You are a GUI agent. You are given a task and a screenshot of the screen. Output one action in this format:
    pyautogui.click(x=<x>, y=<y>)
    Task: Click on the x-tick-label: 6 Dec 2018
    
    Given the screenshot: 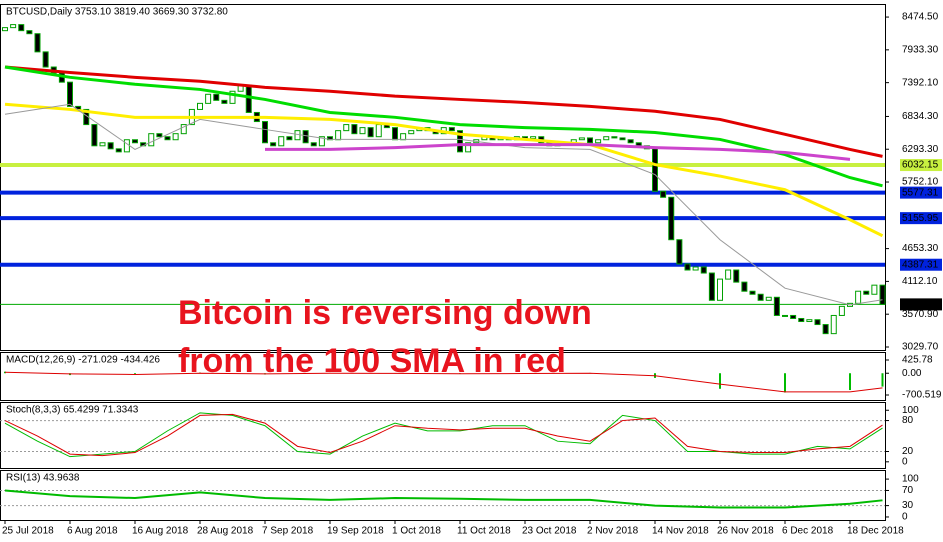 What is the action you would take?
    pyautogui.click(x=808, y=531)
    